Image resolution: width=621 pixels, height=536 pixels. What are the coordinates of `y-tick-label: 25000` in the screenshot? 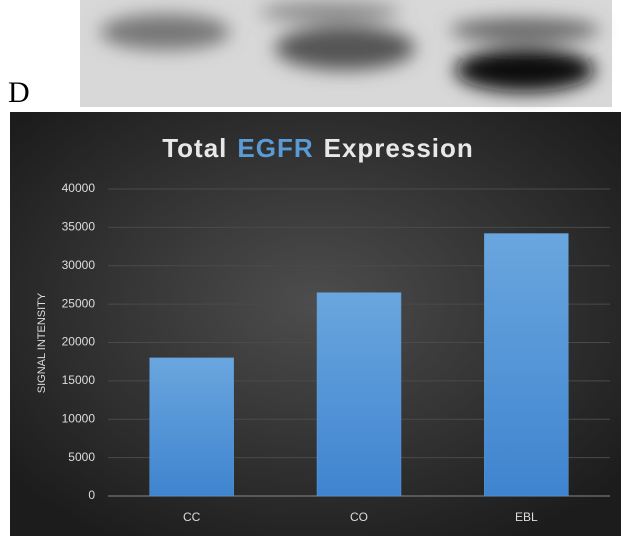 It's located at (79, 303).